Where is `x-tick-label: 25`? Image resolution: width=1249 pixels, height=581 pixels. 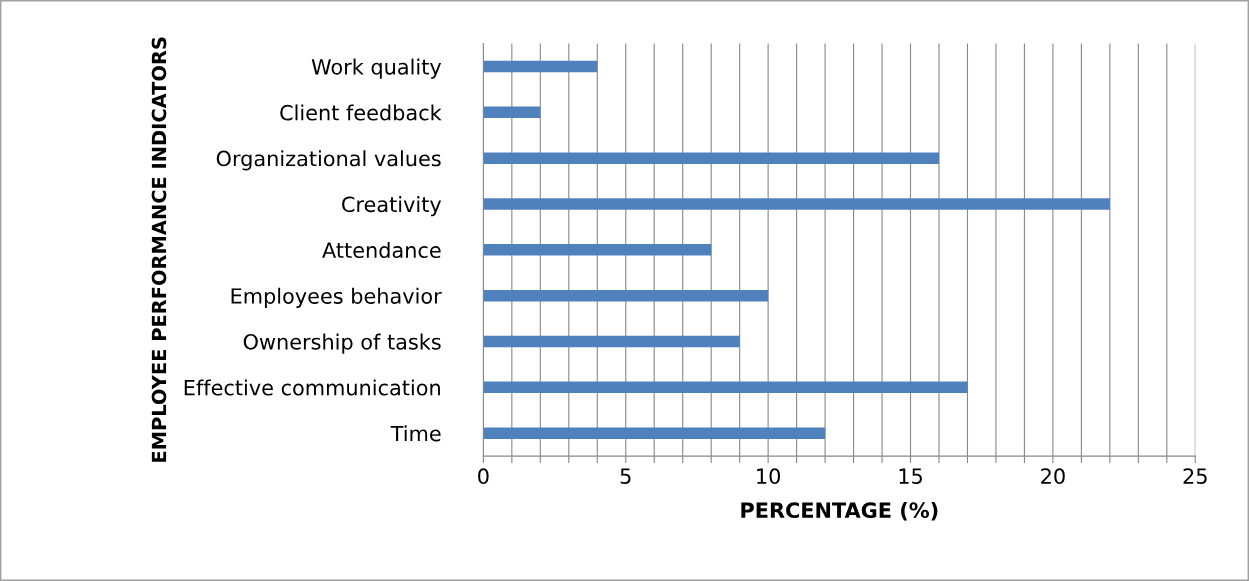
x-tick-label: 25 is located at coordinates (1195, 476).